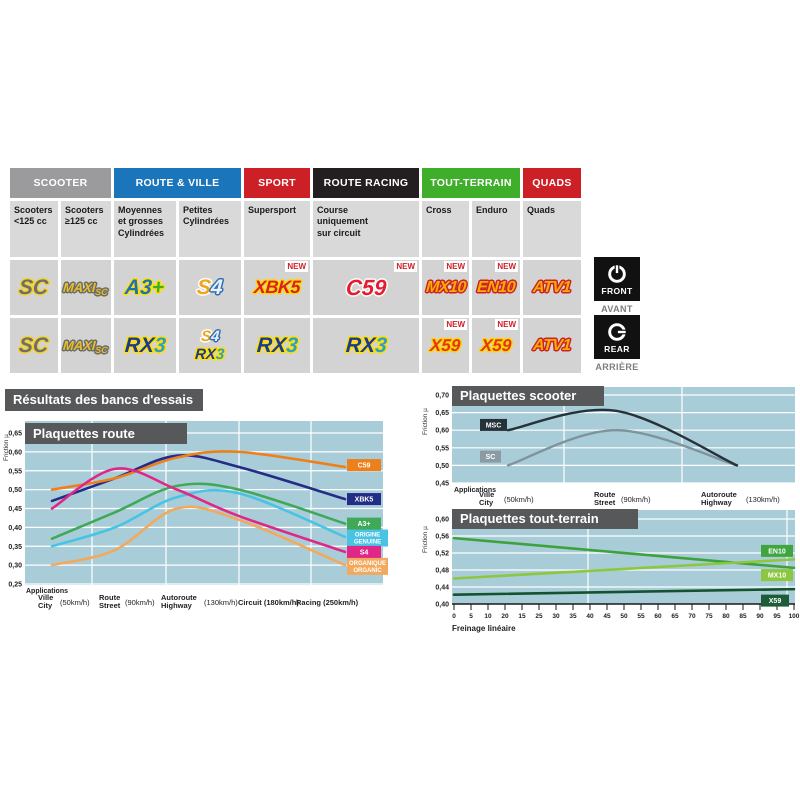 The image size is (800, 800). I want to click on rear-label: REAR, so click(617, 348).